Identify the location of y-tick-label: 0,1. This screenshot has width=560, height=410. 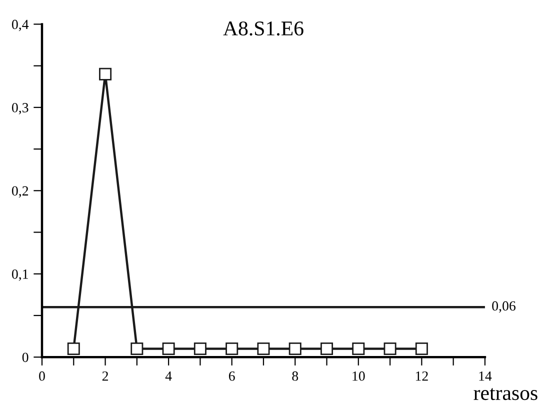
(20, 275).